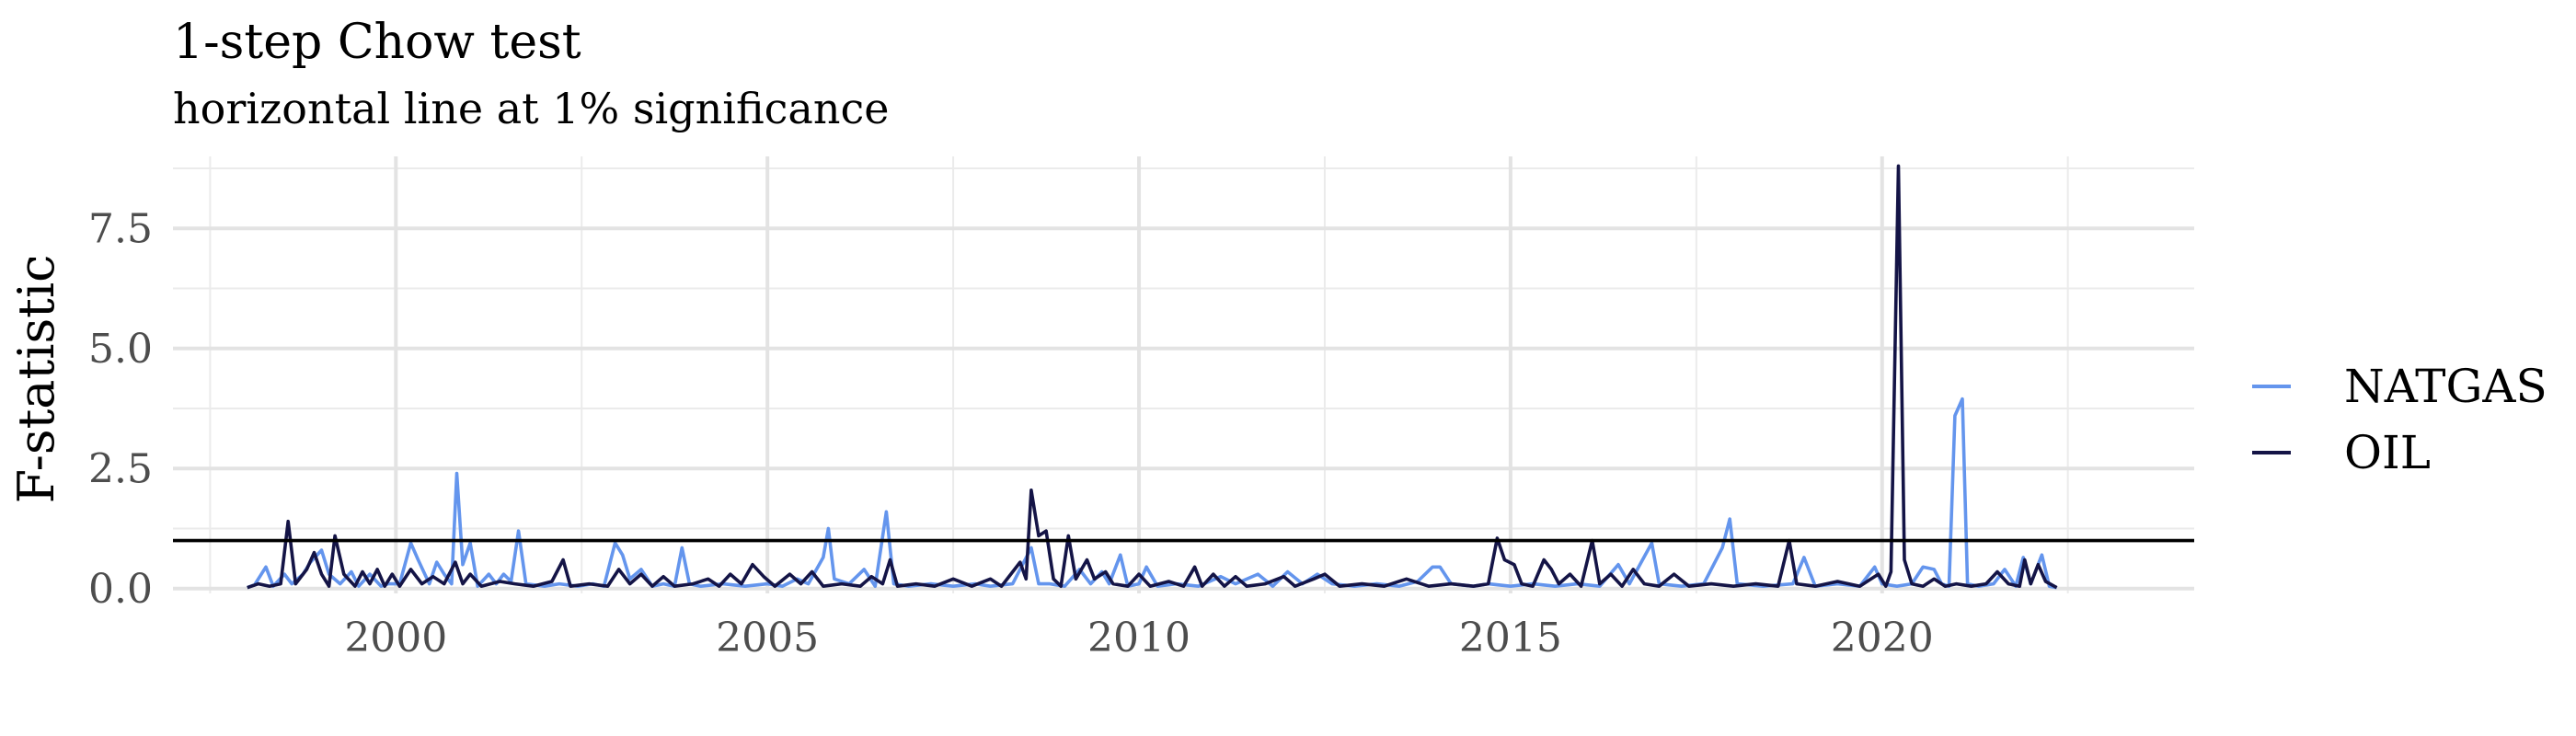  What do you see at coordinates (1882, 638) in the screenshot?
I see `x-tick-label: 2020` at bounding box center [1882, 638].